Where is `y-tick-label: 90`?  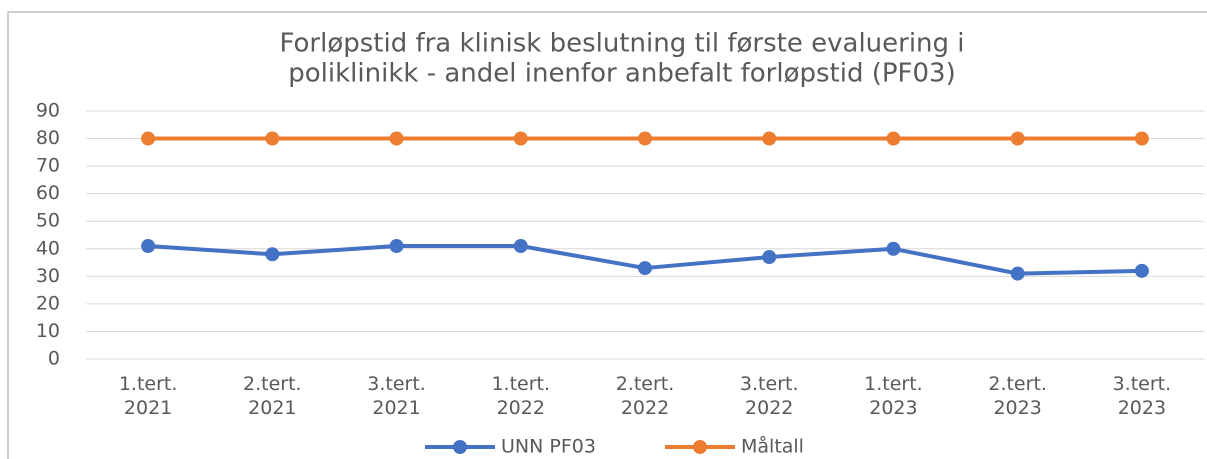
y-tick-label: 90 is located at coordinates (48, 111).